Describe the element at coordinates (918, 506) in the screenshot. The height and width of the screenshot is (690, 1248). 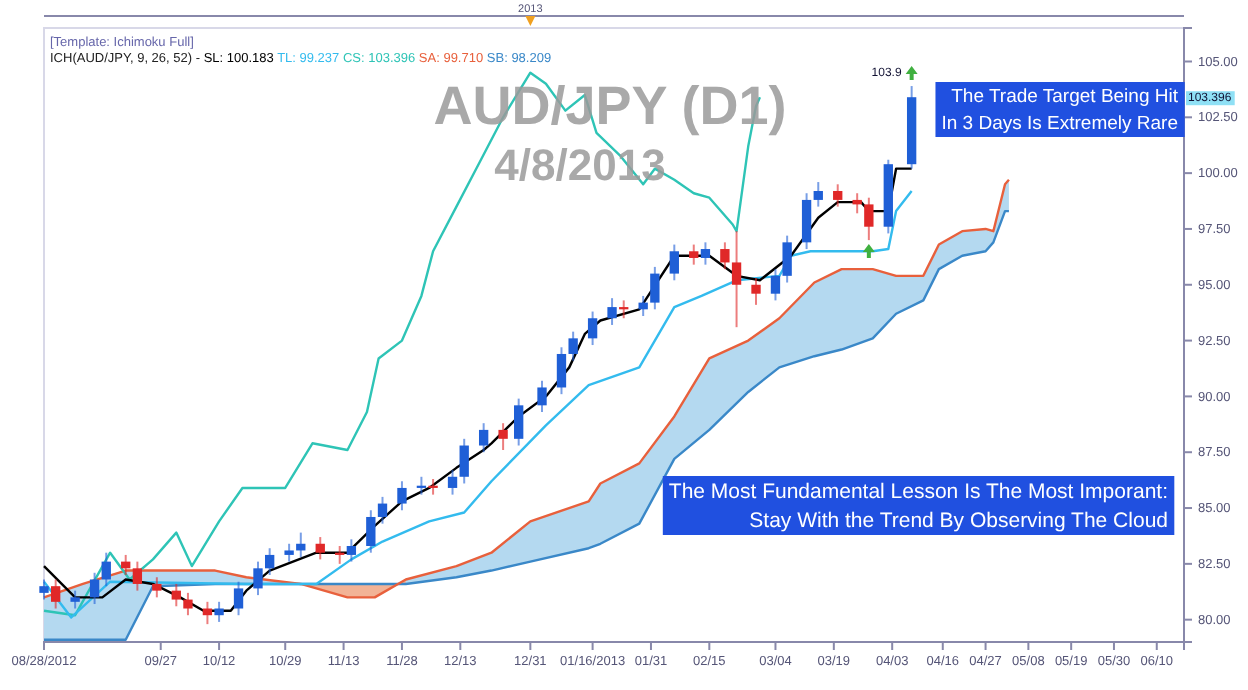
I see `annotation: The Most Fundamental Lesson Is The Most Imporant: Stay With the Trend By Observing The Cloud` at that location.